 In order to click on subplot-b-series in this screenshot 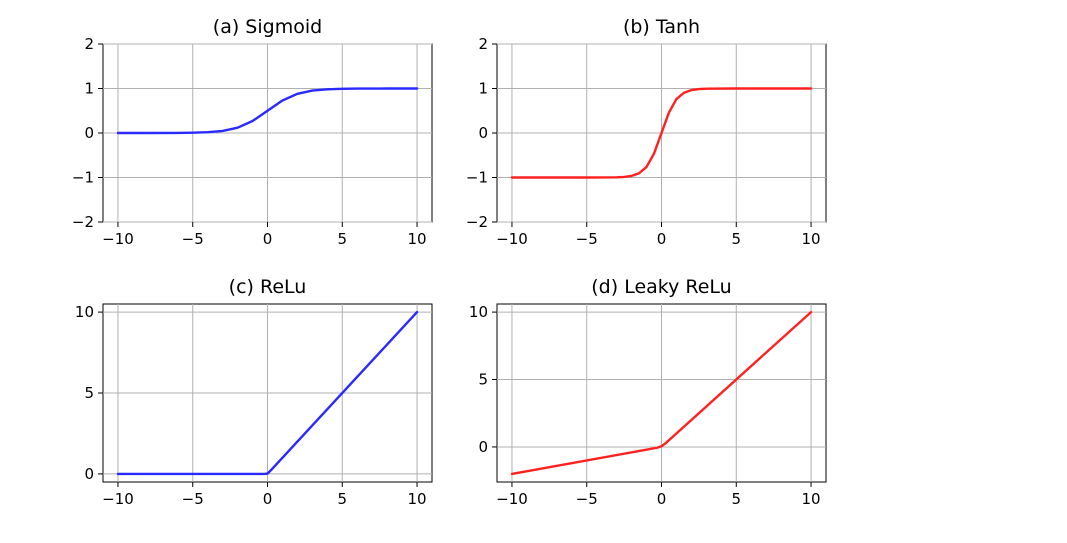, I will do `click(661, 133)`.